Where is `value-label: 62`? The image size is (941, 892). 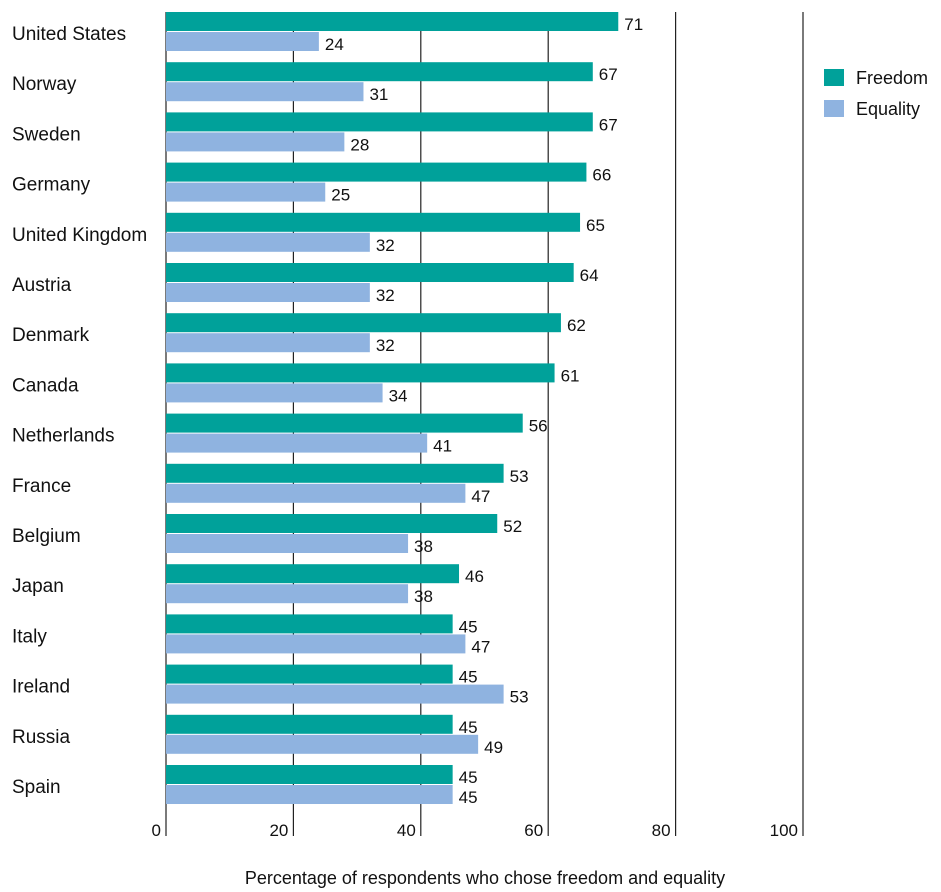 value-label: 62 is located at coordinates (576, 325).